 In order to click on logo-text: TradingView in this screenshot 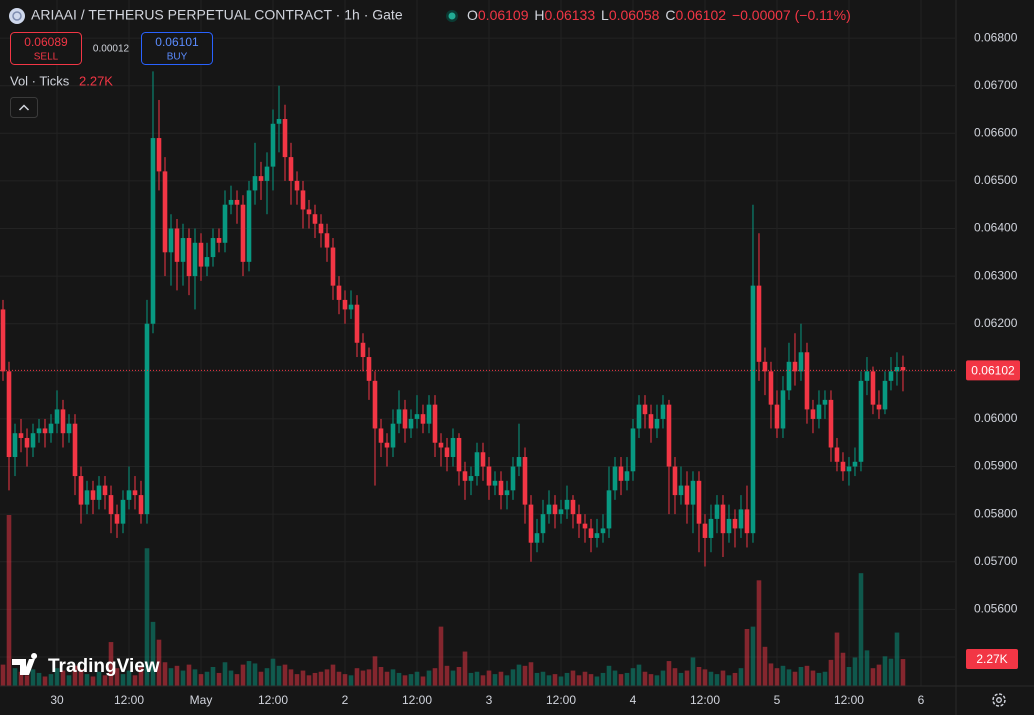, I will do `click(104, 666)`.